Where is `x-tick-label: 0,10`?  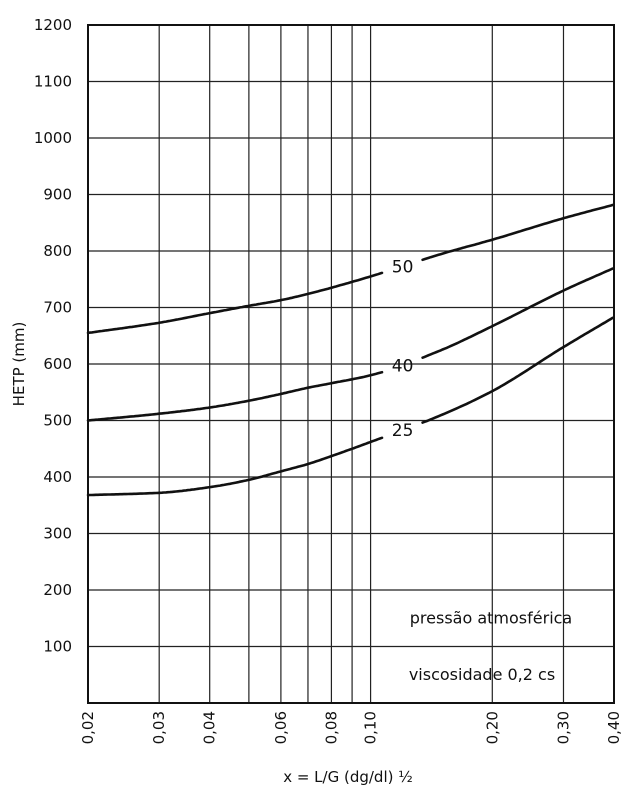 x-tick-label: 0,10 is located at coordinates (371, 727).